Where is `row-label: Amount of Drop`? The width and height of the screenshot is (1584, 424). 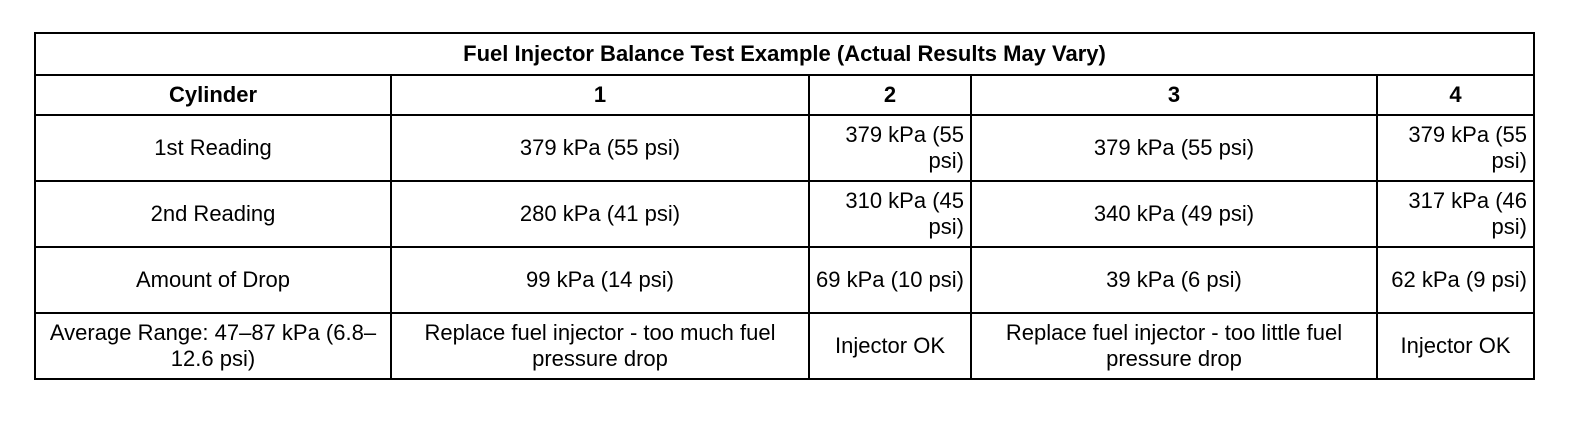 row-label: Amount of Drop is located at coordinates (213, 280).